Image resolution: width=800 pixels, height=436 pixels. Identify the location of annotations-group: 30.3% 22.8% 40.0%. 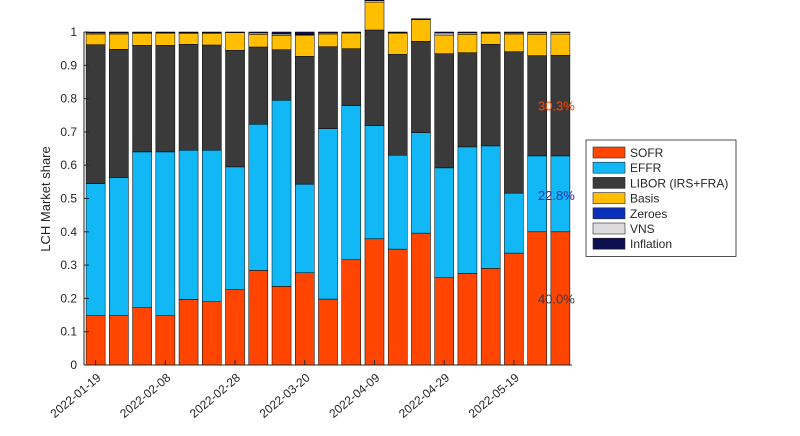
(556, 202).